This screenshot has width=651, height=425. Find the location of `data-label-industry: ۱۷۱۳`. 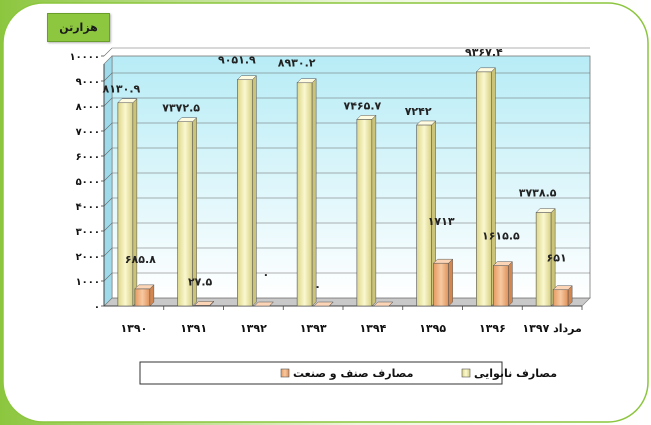

data-label-industry: ۱۷۱۳ is located at coordinates (441, 221).